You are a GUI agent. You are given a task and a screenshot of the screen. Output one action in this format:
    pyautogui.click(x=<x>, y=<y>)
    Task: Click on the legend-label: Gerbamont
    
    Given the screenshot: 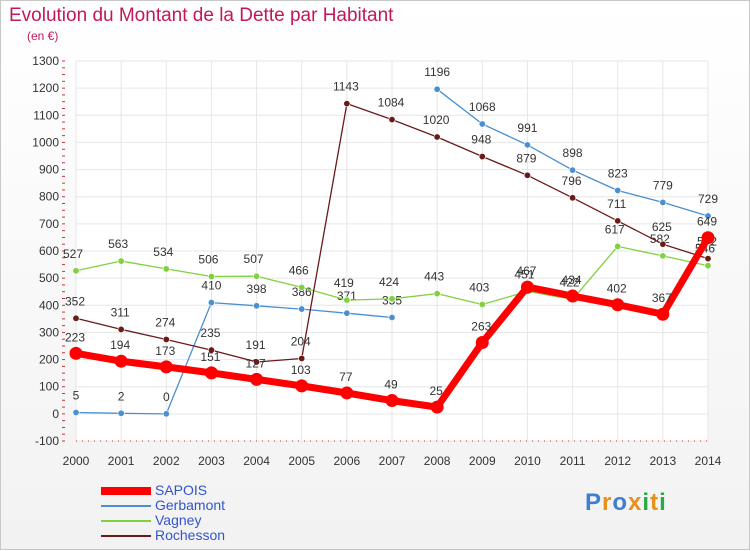 What is the action you would take?
    pyautogui.click(x=190, y=505)
    